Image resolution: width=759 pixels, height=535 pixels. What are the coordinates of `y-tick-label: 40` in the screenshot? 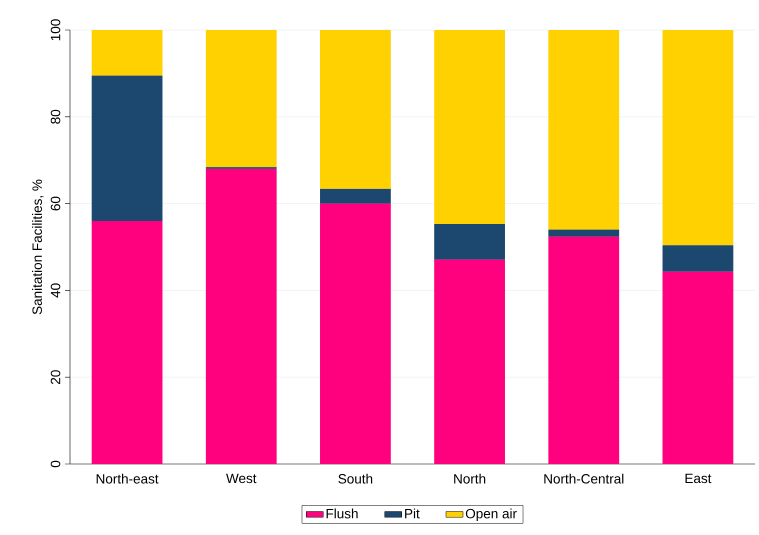 It's located at (55, 290).